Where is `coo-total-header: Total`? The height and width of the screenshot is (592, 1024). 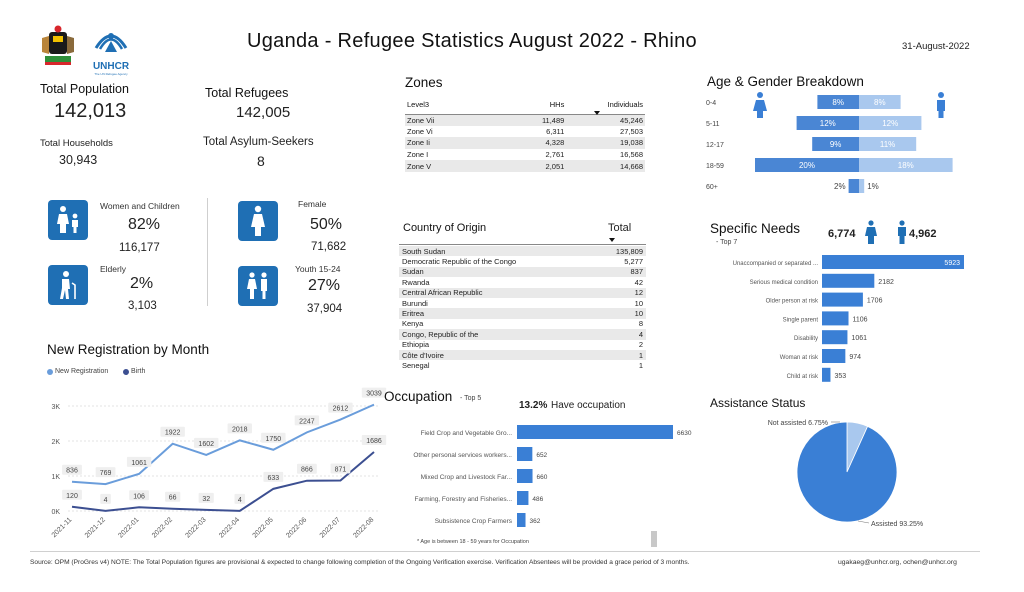 coo-total-header: Total is located at coordinates (620, 228).